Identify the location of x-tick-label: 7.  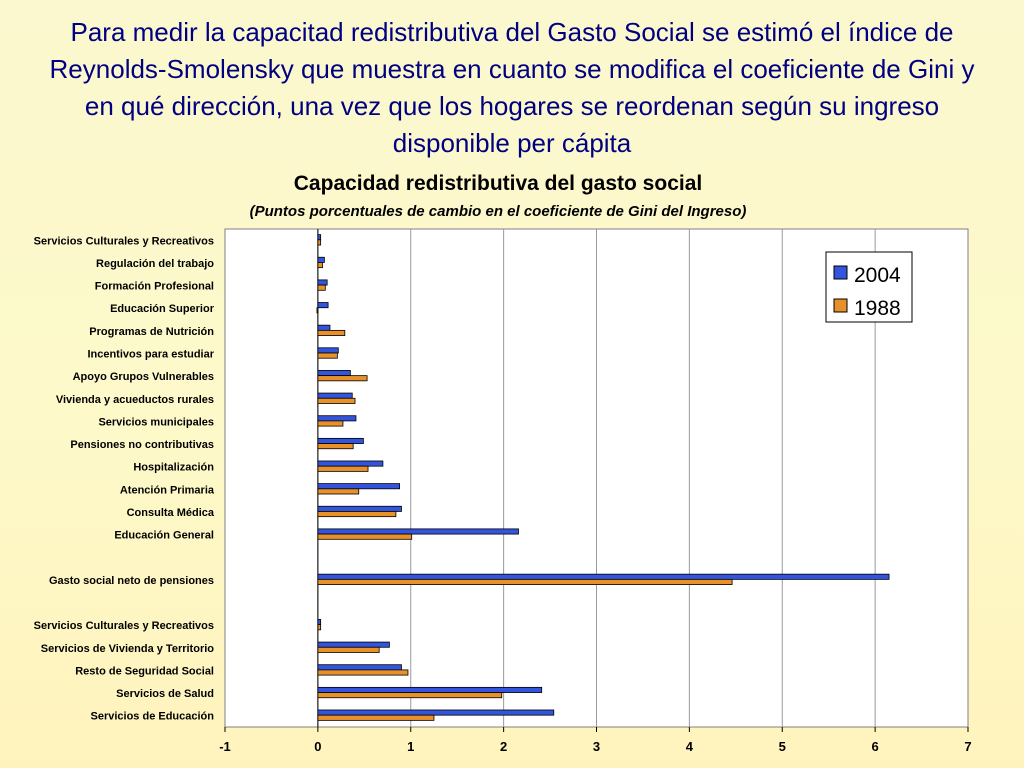
(967, 746).